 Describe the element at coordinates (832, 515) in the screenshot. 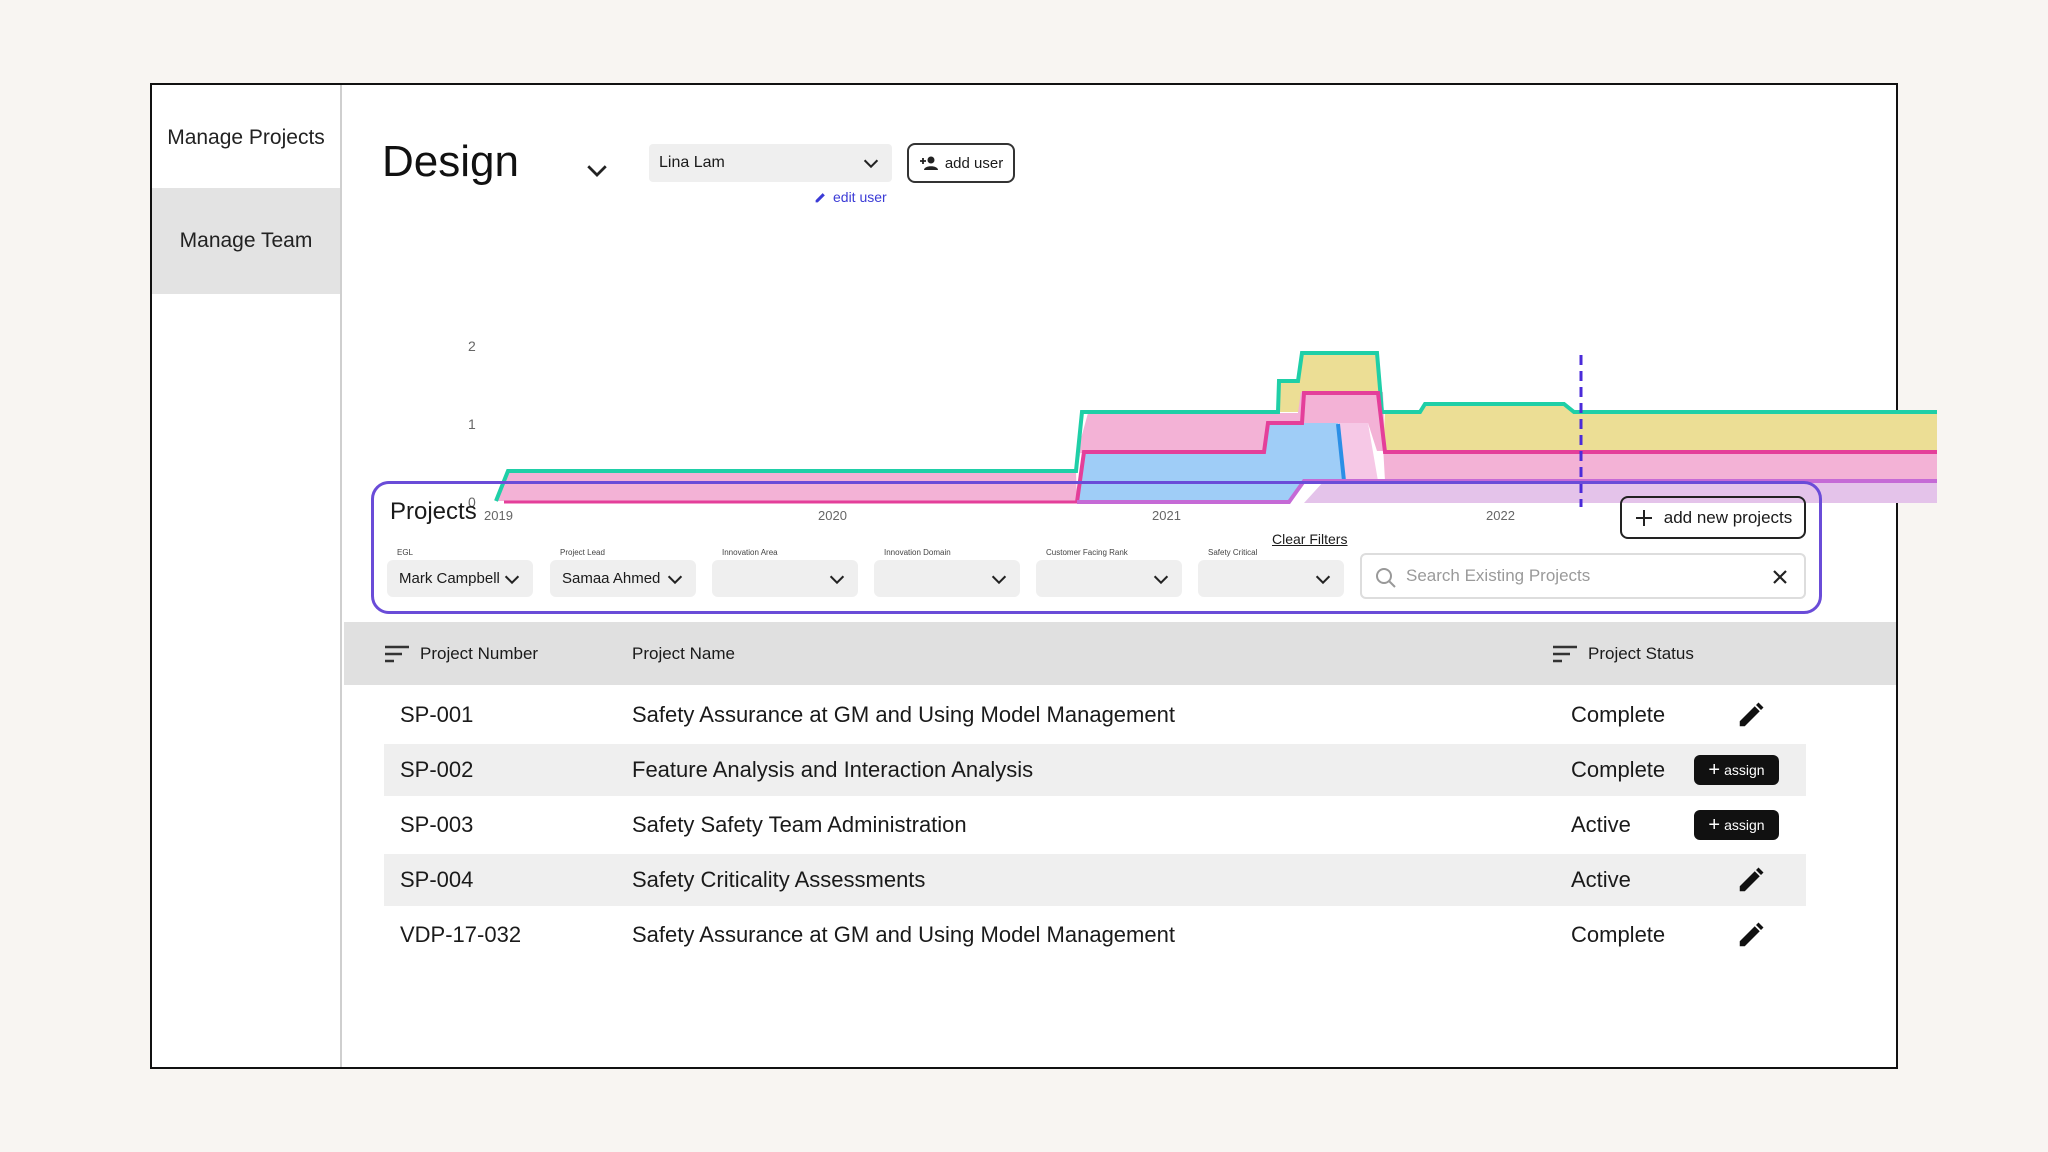

I see `x-tick-label: 2020` at that location.